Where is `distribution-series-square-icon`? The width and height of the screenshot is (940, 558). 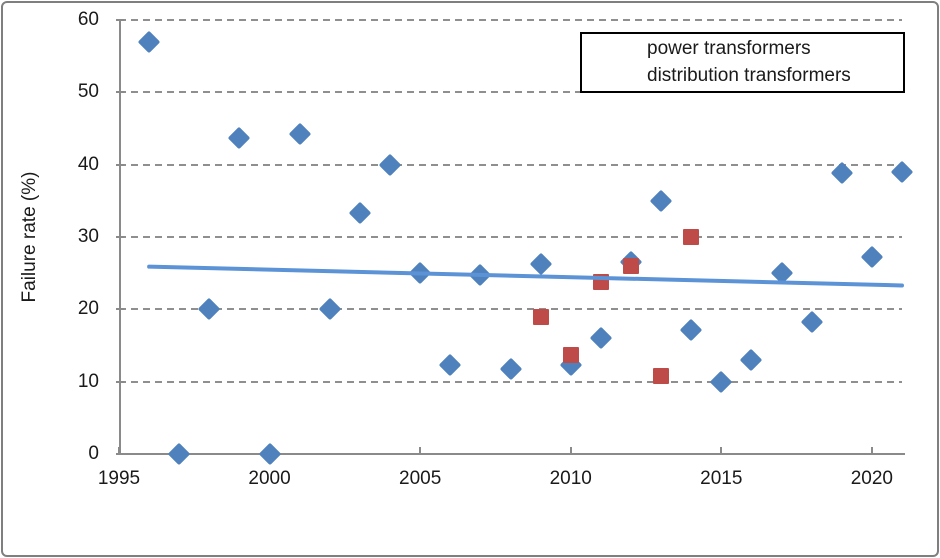
distribution-series-square-icon is located at coordinates (621, 76).